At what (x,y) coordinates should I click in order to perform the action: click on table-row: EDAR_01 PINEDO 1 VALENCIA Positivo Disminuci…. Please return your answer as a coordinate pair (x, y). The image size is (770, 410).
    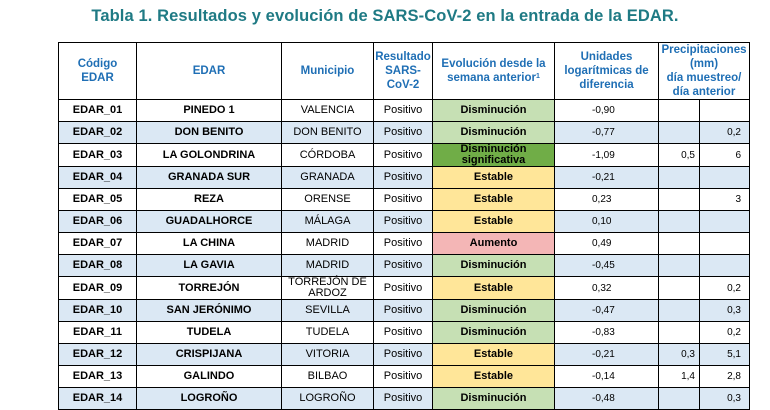
    Looking at the image, I should click on (404, 110).